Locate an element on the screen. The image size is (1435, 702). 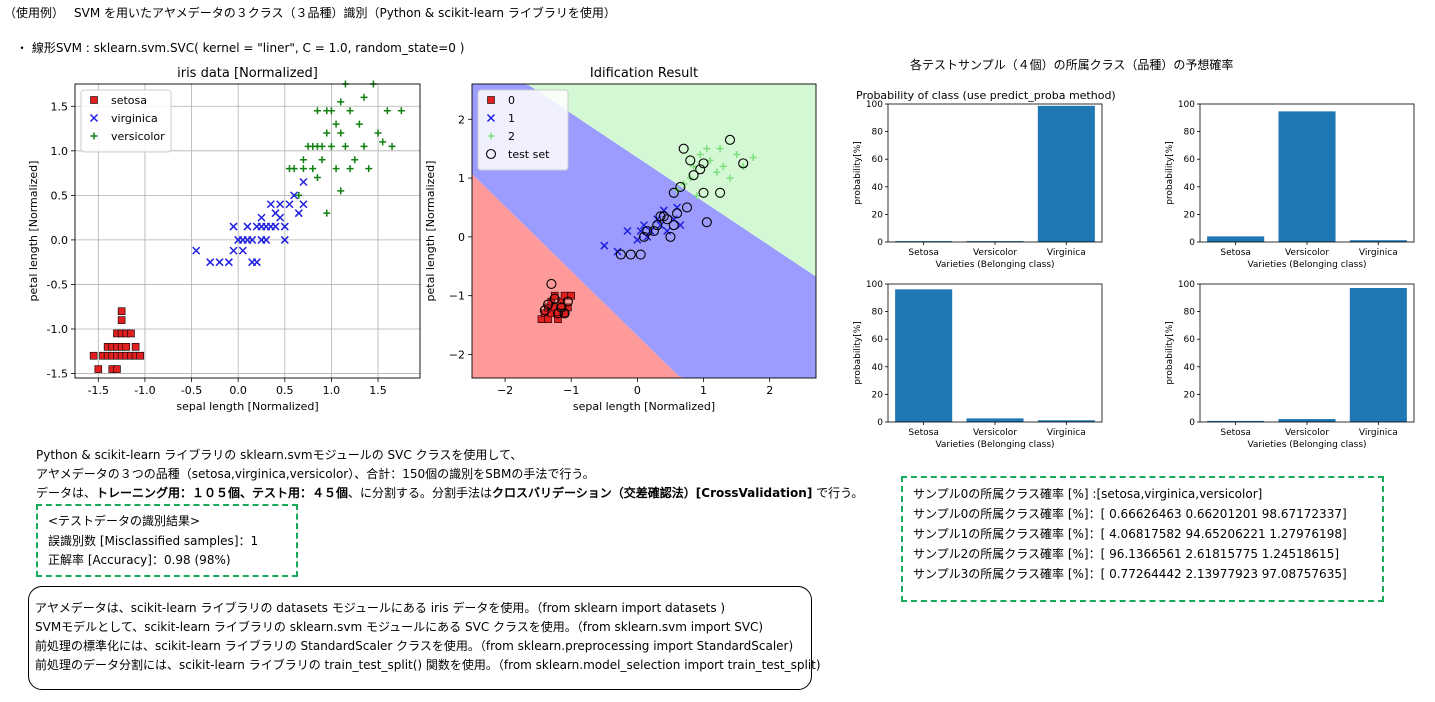
x-tick-label: -0.5 is located at coordinates (191, 390).